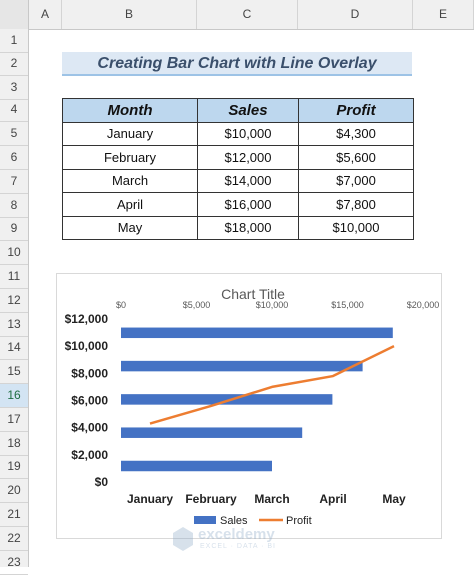  I want to click on row-header-2: 2, so click(14, 64).